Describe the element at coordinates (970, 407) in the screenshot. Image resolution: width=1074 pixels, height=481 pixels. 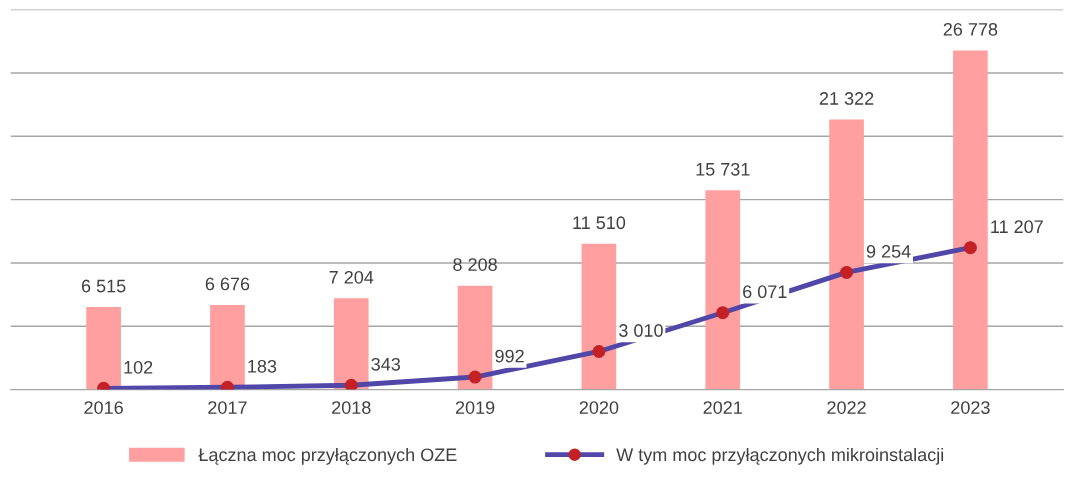
I see `x-tick-label: 2023` at that location.